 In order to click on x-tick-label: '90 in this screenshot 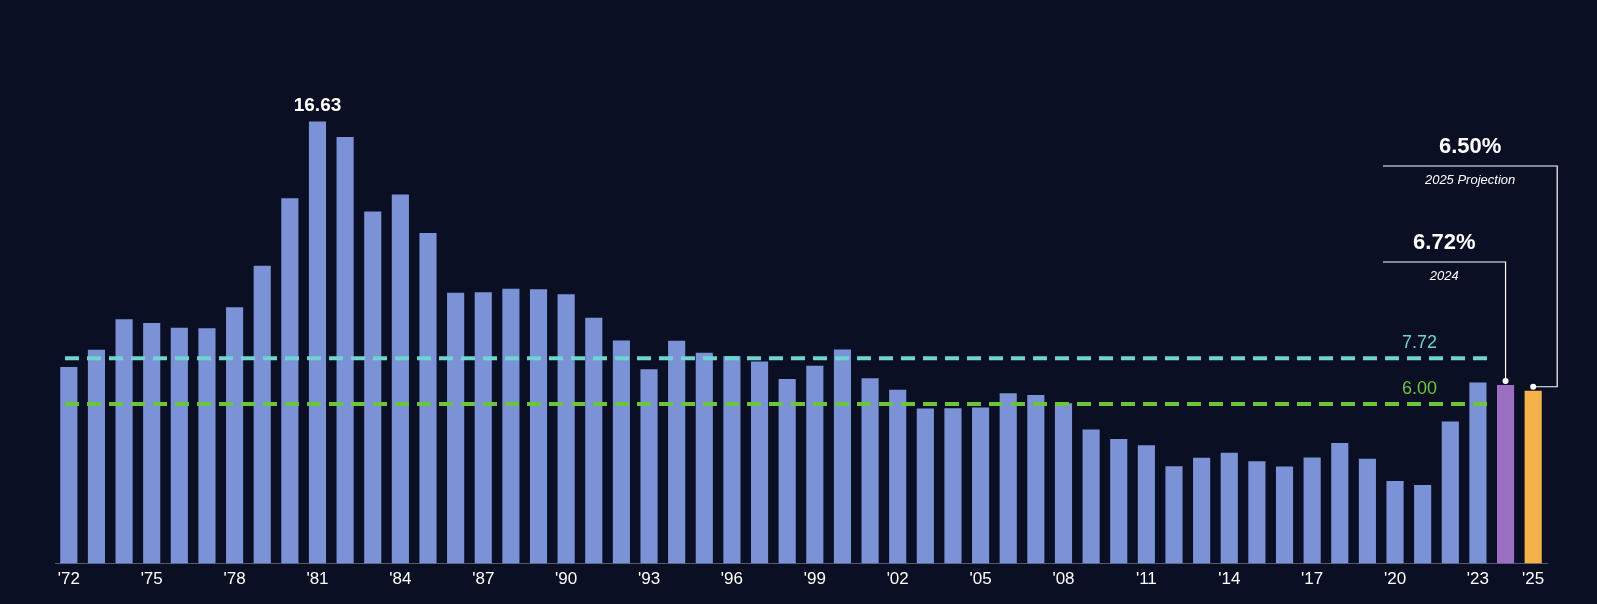, I will do `click(566, 579)`.